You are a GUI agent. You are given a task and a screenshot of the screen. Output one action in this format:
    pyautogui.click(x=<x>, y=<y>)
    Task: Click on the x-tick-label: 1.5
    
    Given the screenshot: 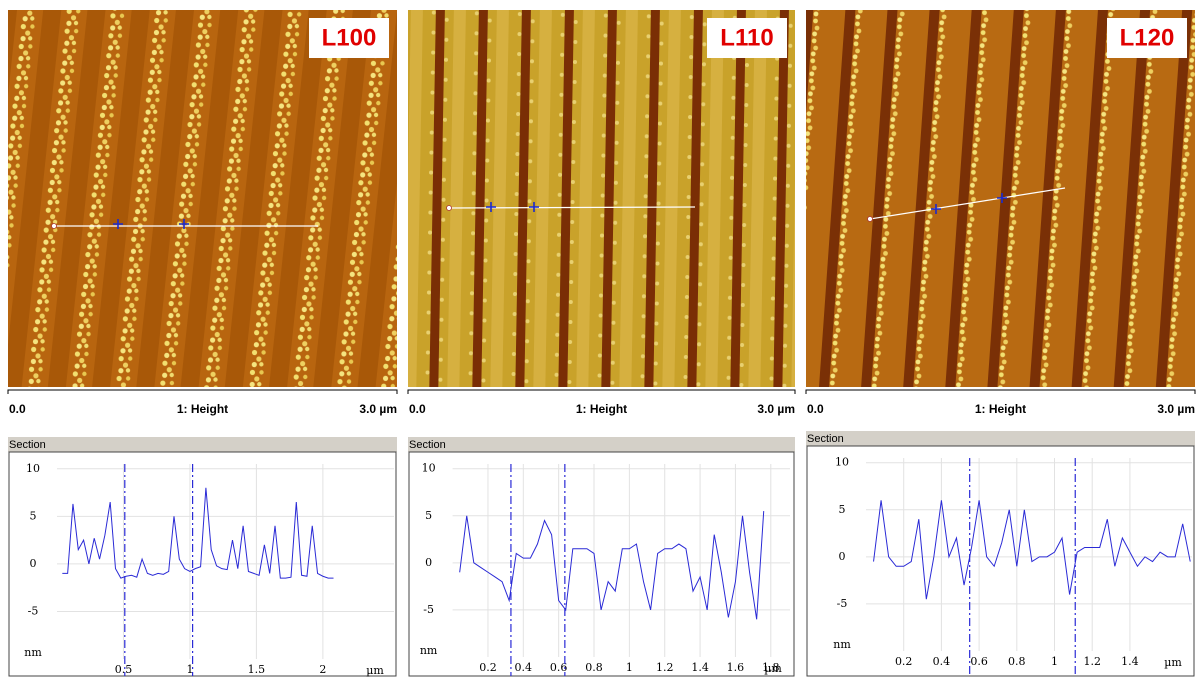 What is the action you would take?
    pyautogui.click(x=257, y=669)
    